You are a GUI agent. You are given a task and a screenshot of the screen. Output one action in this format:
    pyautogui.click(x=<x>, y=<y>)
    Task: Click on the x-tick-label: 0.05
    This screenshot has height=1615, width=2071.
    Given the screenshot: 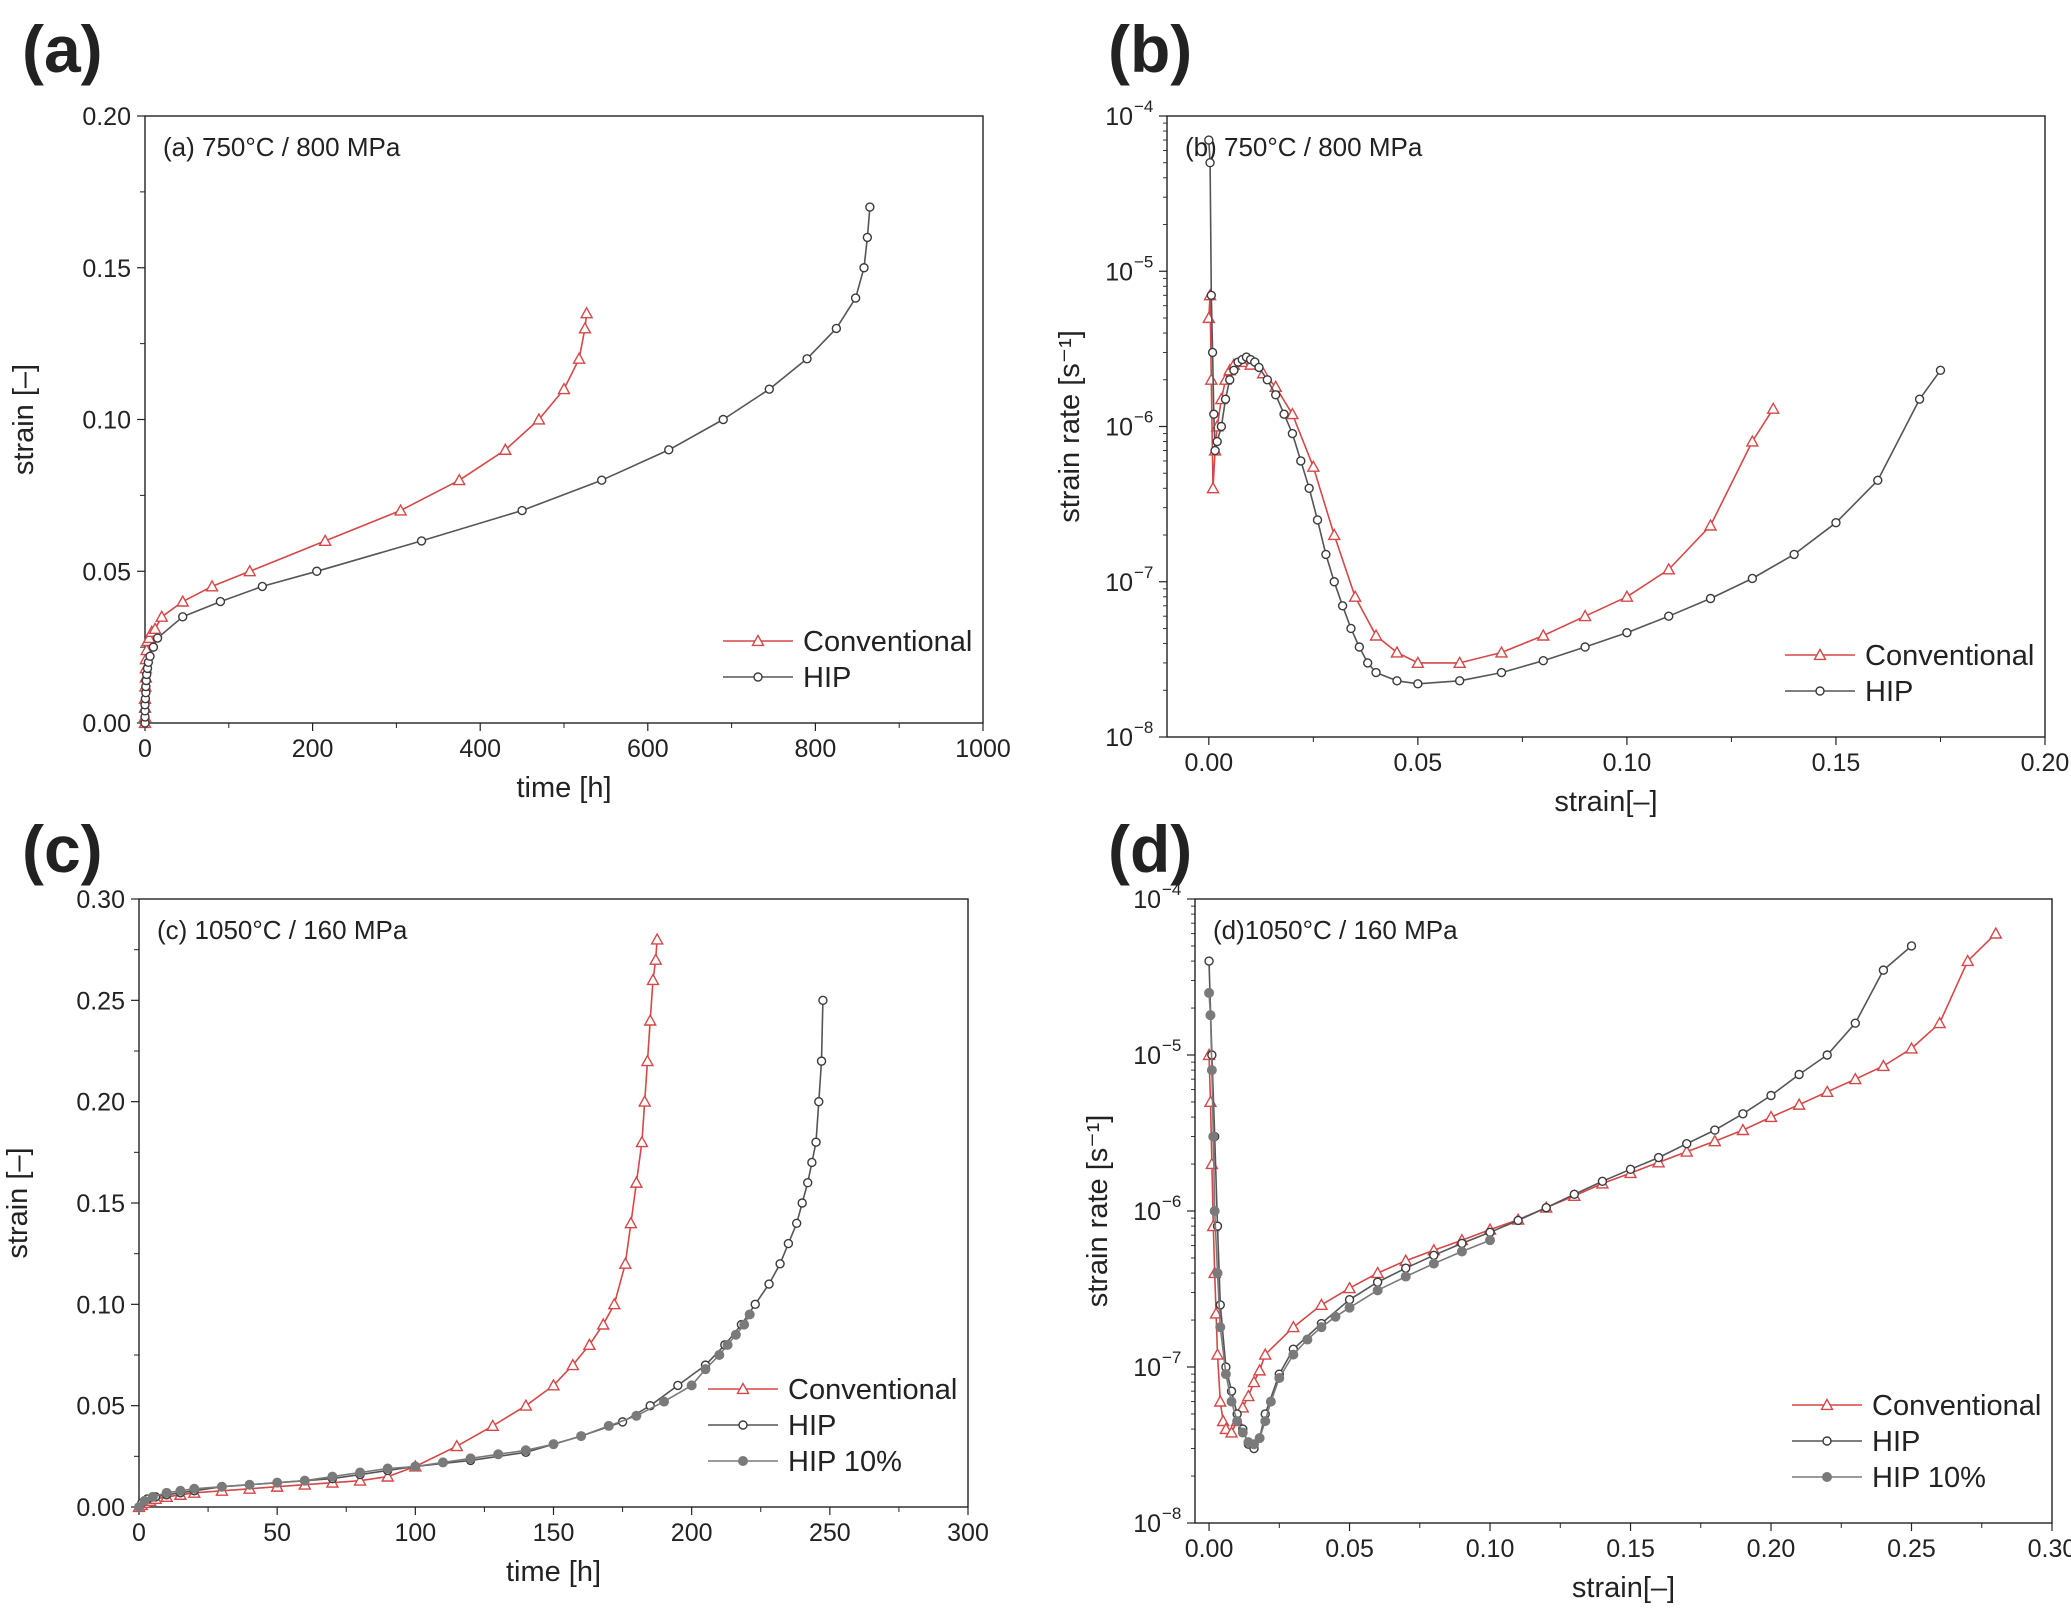 What is the action you would take?
    pyautogui.click(x=1418, y=763)
    